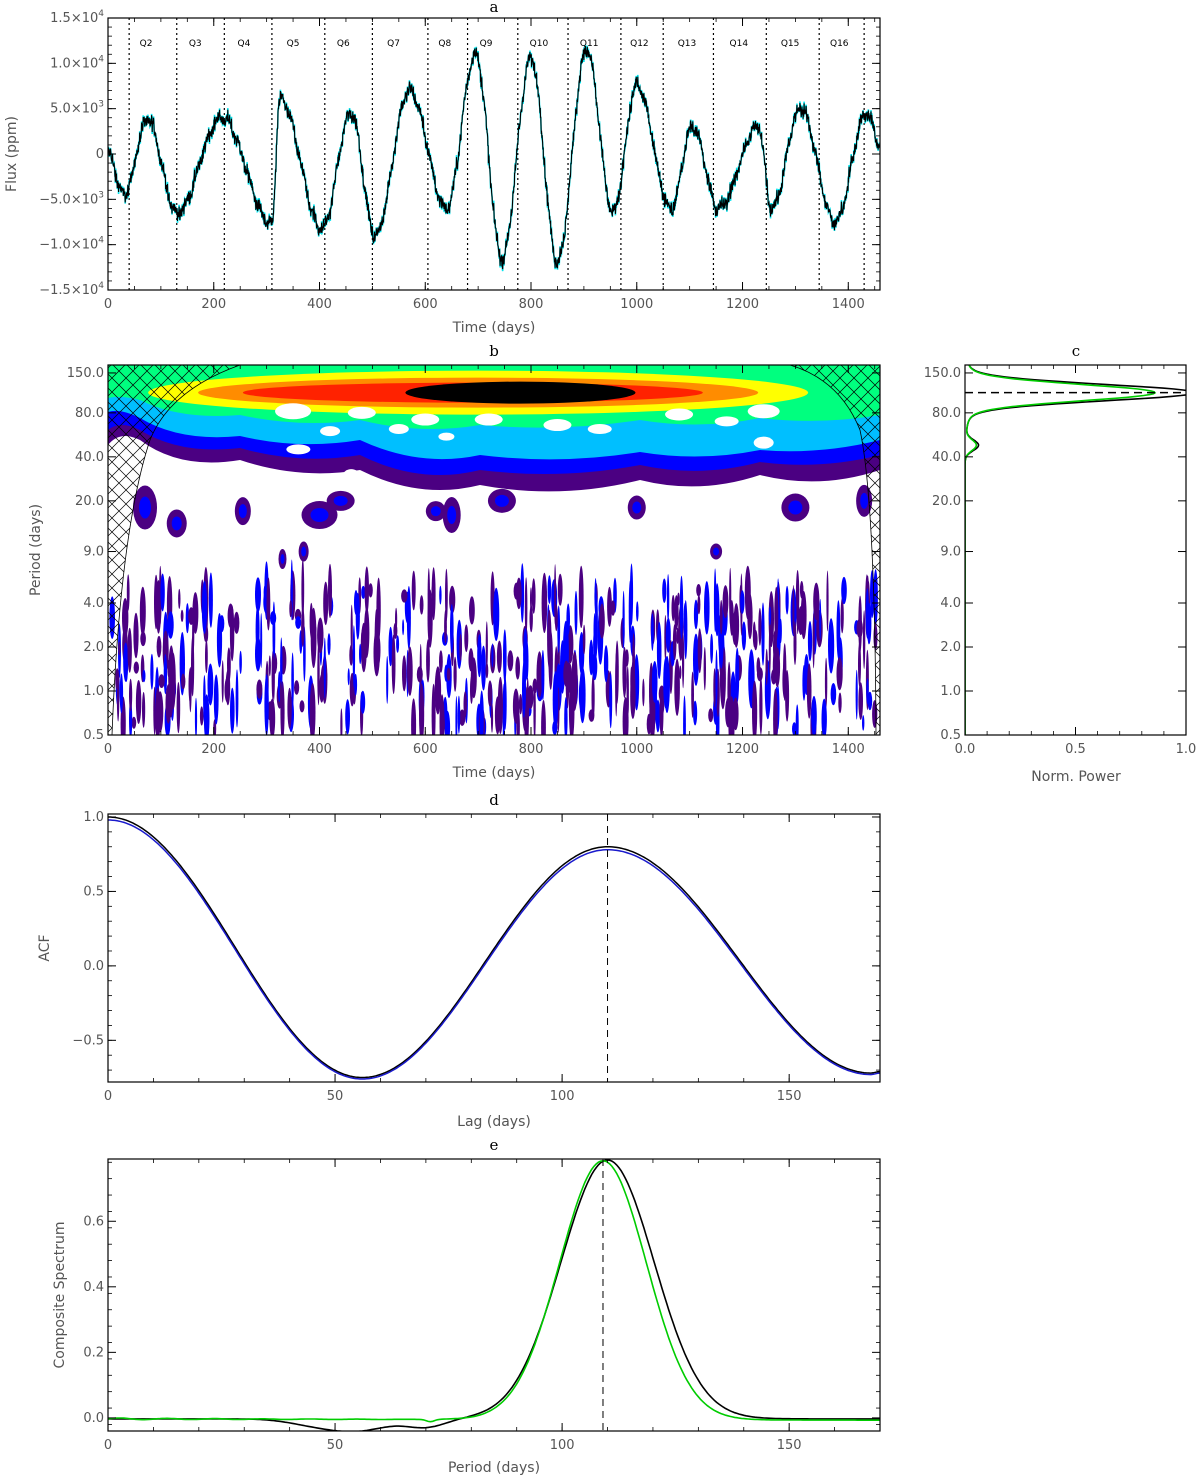  What do you see at coordinates (562, 1096) in the screenshot?
I see `panel-d-xtick-label: 100` at bounding box center [562, 1096].